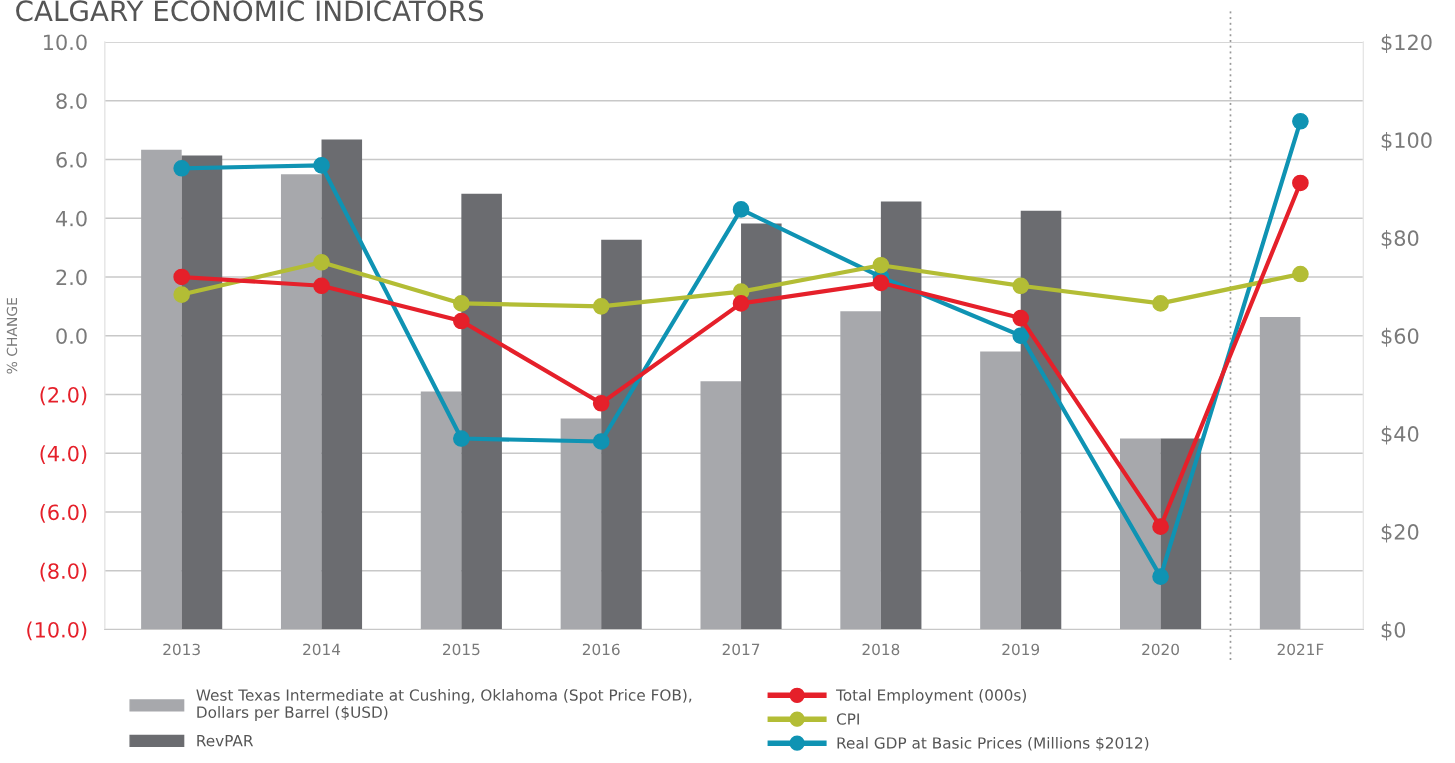 The height and width of the screenshot is (763, 1455). What do you see at coordinates (63, 454) in the screenshot?
I see `y-tick-label: (4.0)` at bounding box center [63, 454].